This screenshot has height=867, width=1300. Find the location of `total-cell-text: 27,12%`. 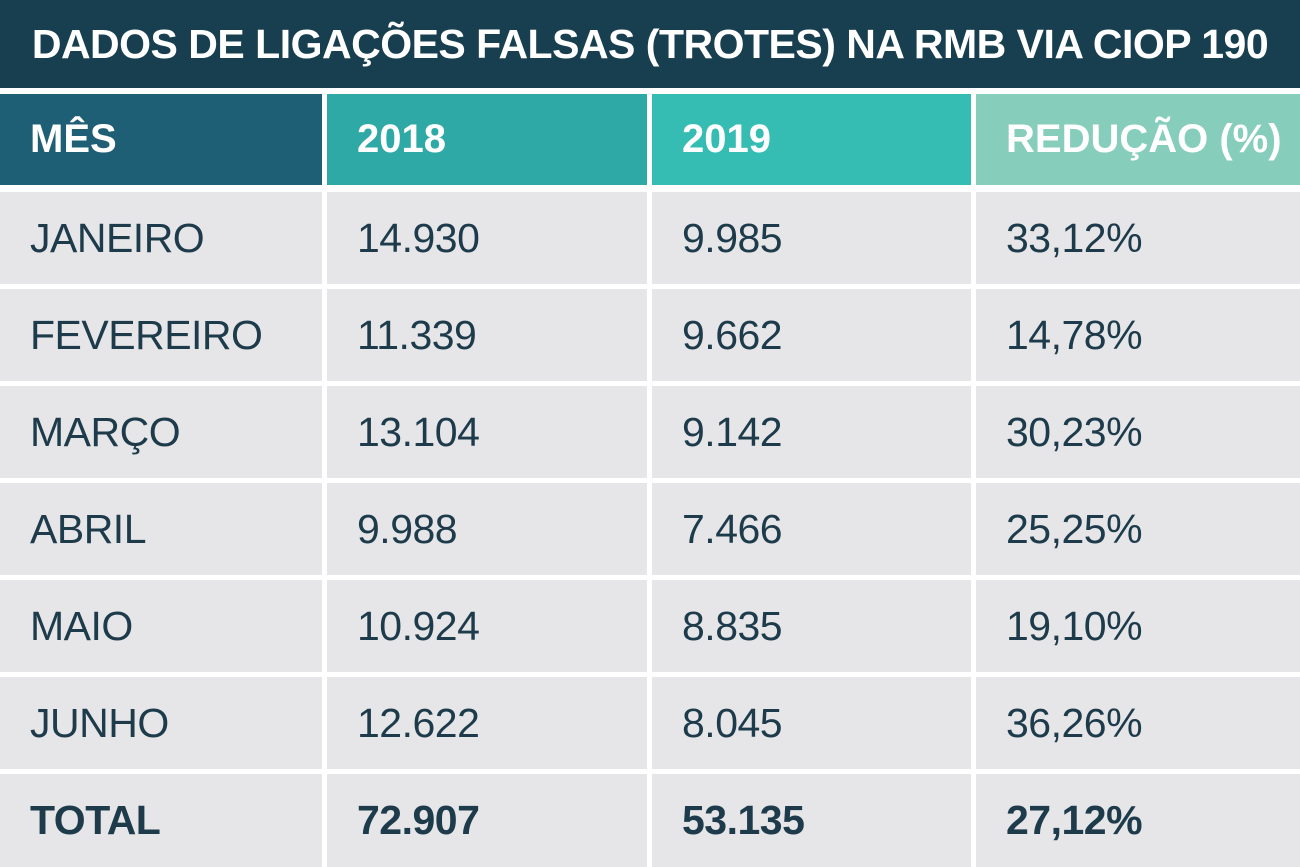

total-cell-text: 27,12% is located at coordinates (1074, 820).